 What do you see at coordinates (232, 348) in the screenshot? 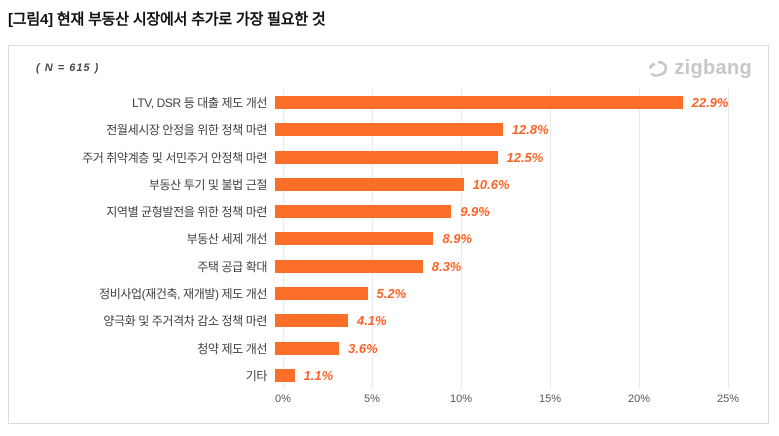
I see `category-label: 청약 제도 개선` at bounding box center [232, 348].